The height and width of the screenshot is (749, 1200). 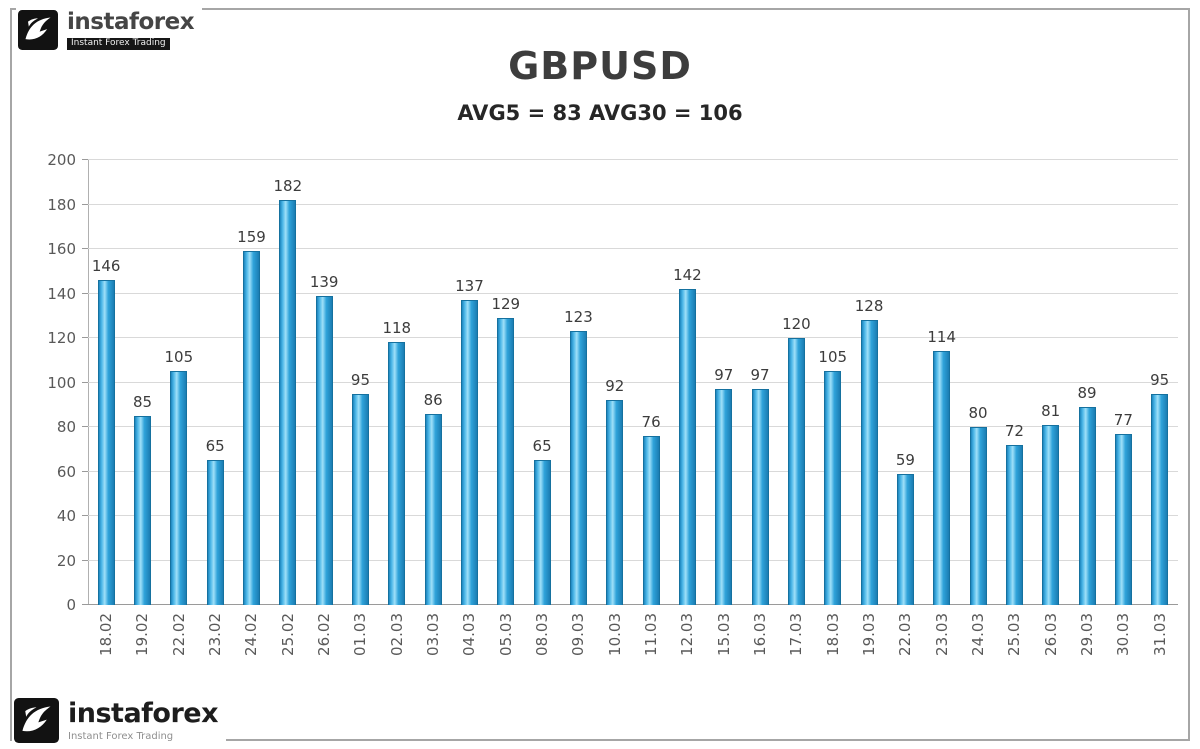 What do you see at coordinates (542, 446) in the screenshot?
I see `bar-value-label: 65` at bounding box center [542, 446].